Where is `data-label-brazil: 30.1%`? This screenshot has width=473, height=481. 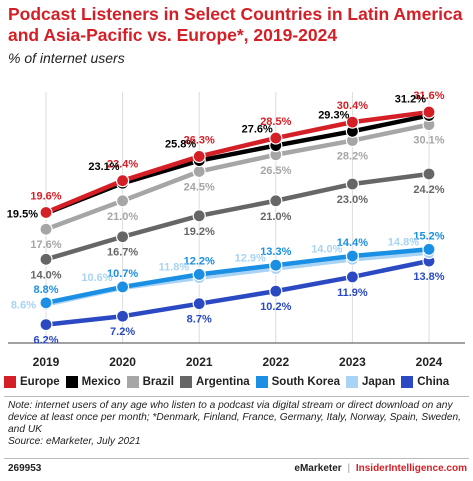
data-label-brazil: 30.1% is located at coordinates (428, 141).